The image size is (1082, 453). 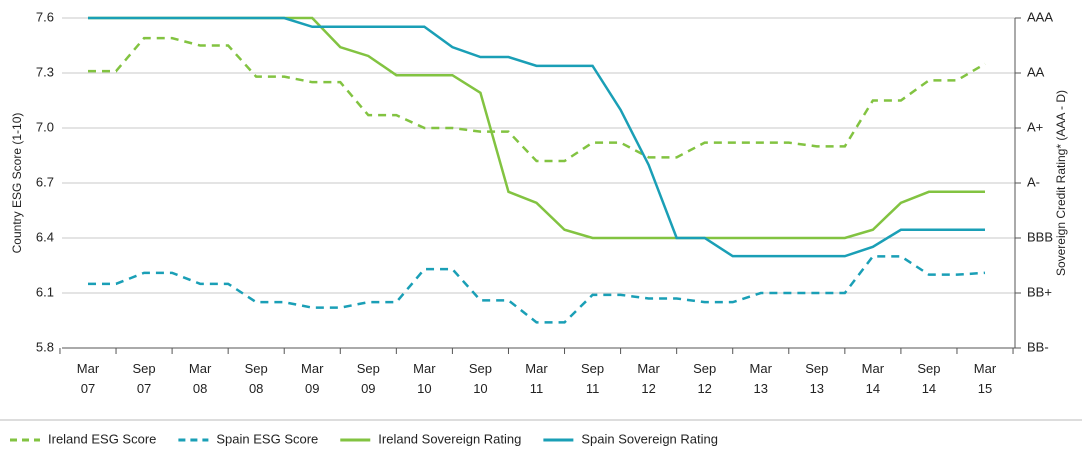 I want to click on y-tick-label: 5.8, so click(x=45, y=346).